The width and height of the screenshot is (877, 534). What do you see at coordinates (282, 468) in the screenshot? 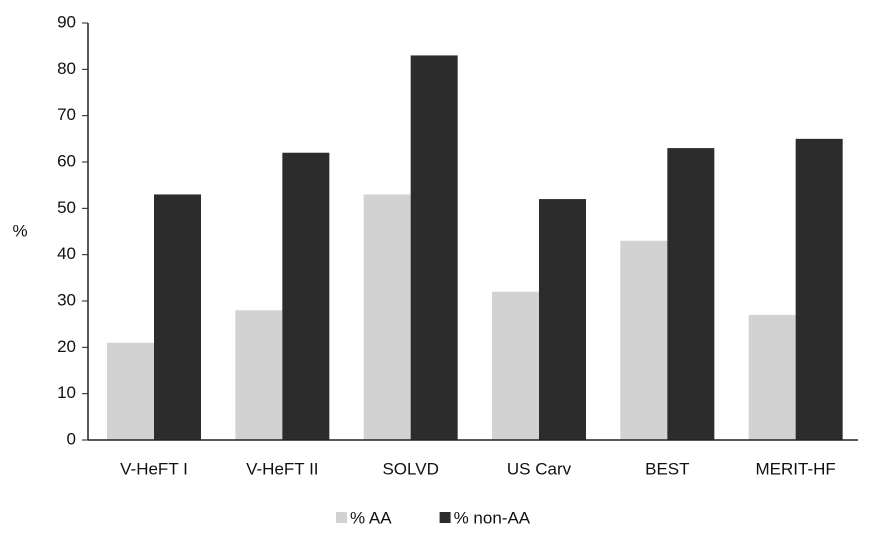
I see `x-tick-label: V-HeFT II` at bounding box center [282, 468].